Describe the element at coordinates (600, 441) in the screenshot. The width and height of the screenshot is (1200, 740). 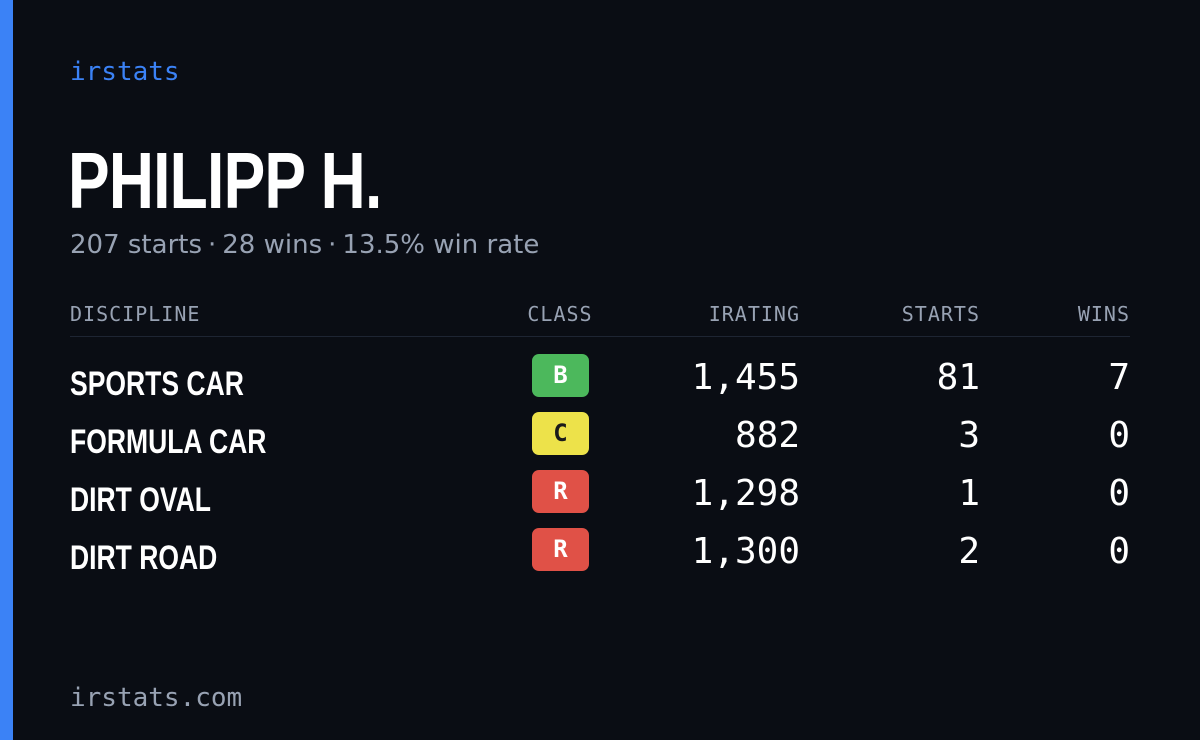
I see `table-row: FORMULA CAR C 882 3 0` at that location.